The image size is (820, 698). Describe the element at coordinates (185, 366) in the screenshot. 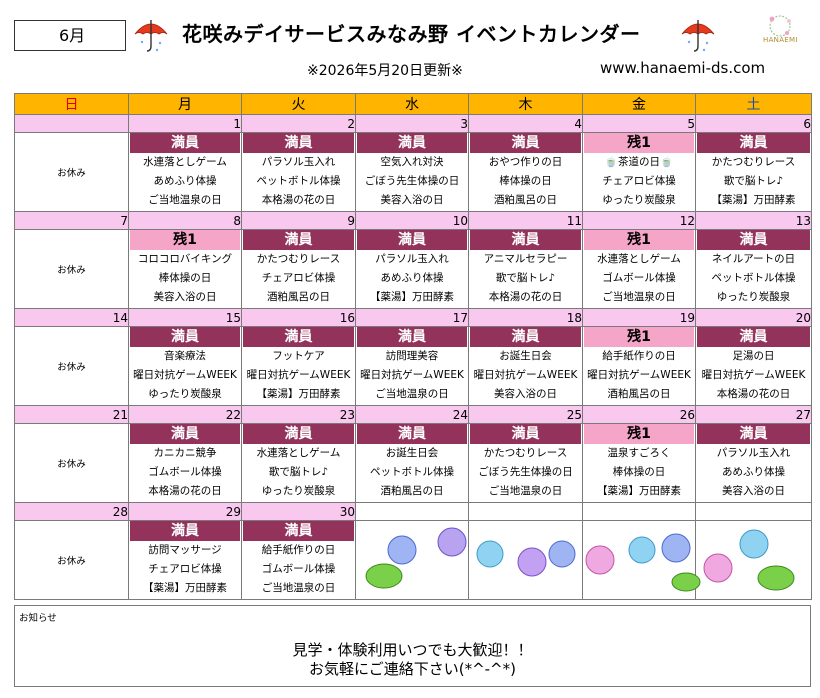

I see `day-cell: 満員音楽療法曜日対抗ゲームWEEK ゆったり炭酸泉` at that location.